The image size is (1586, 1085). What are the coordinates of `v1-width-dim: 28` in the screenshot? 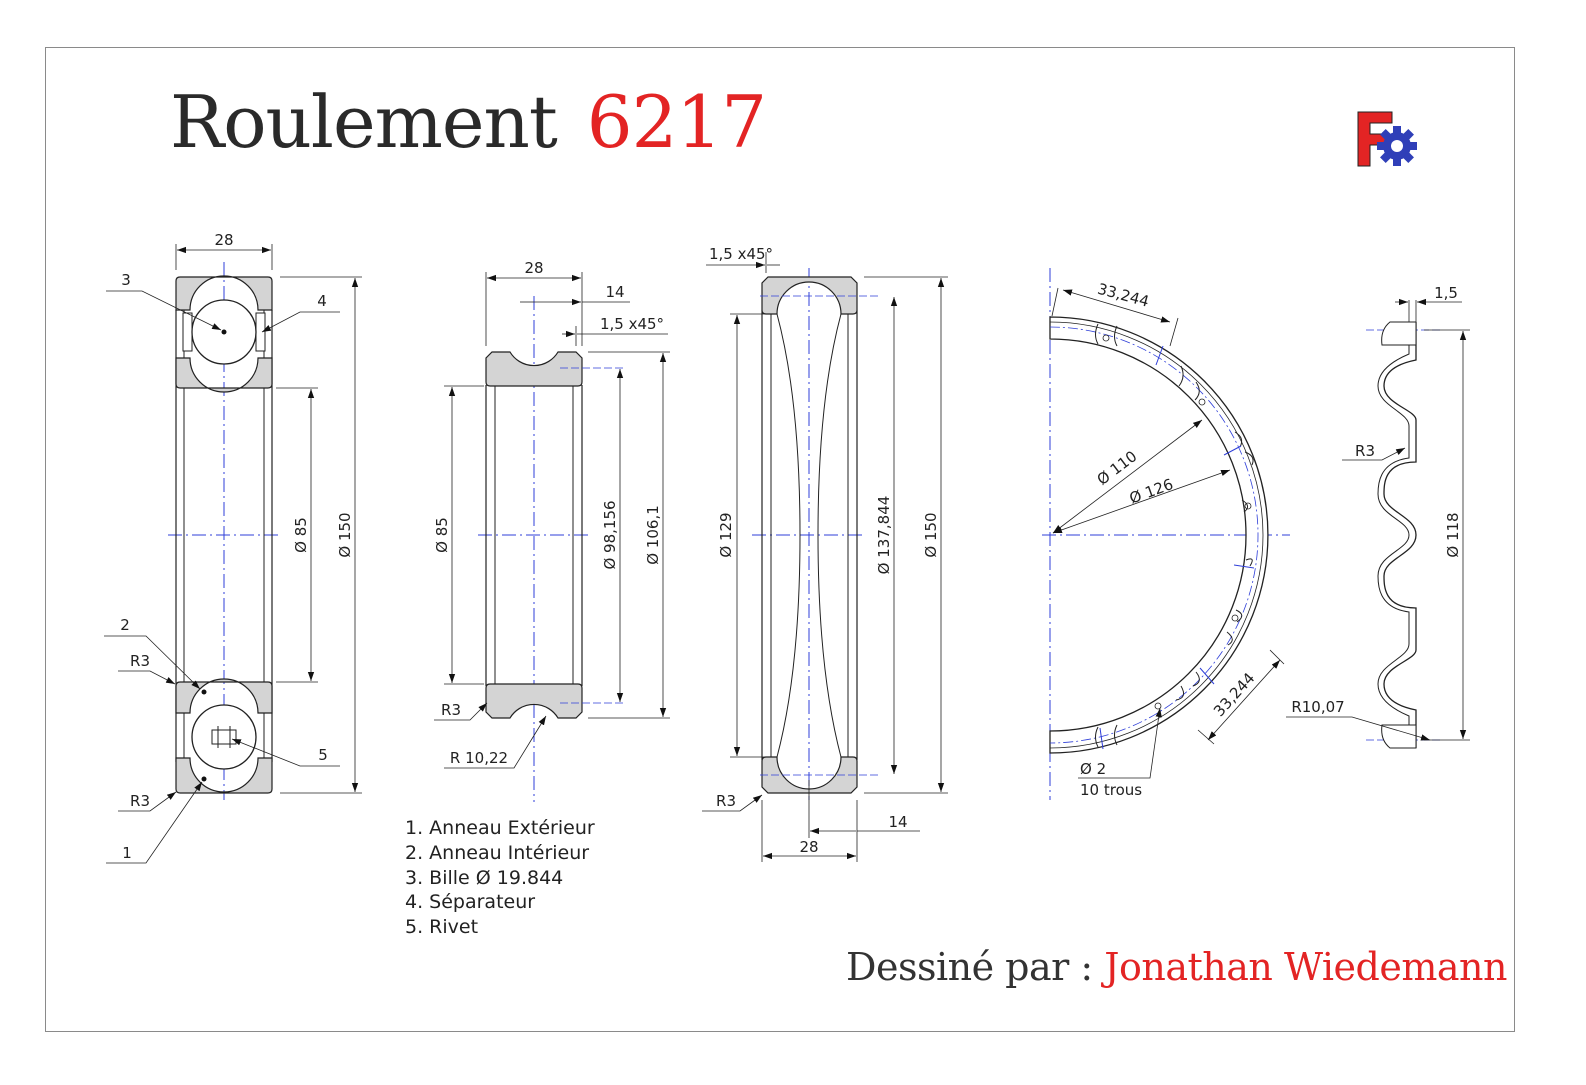 It's located at (223, 240).